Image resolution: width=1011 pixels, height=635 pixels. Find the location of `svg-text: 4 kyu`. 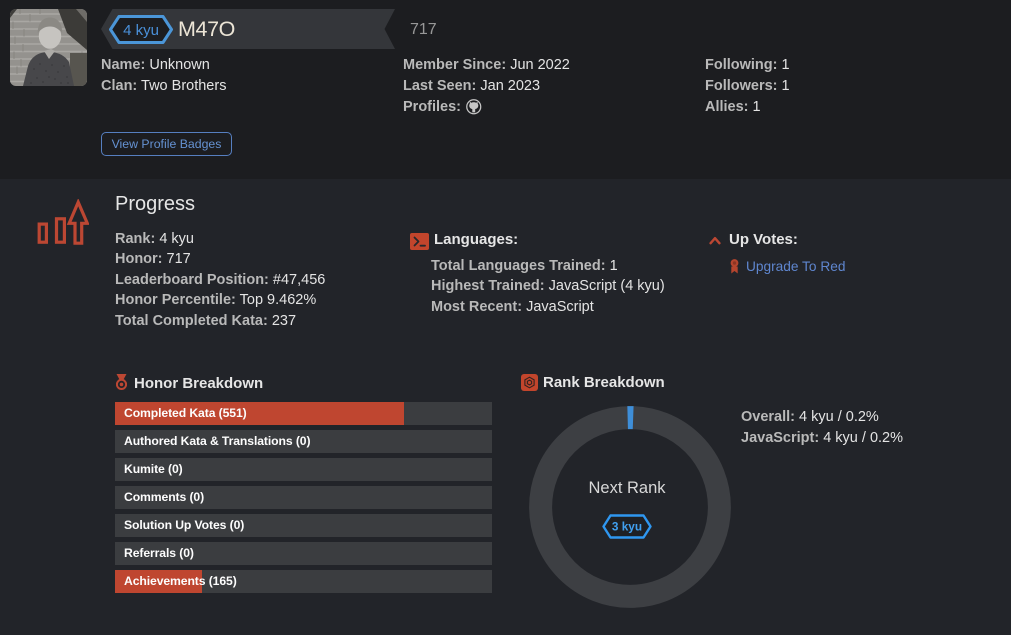

svg-text: 4 kyu is located at coordinates (141, 29).